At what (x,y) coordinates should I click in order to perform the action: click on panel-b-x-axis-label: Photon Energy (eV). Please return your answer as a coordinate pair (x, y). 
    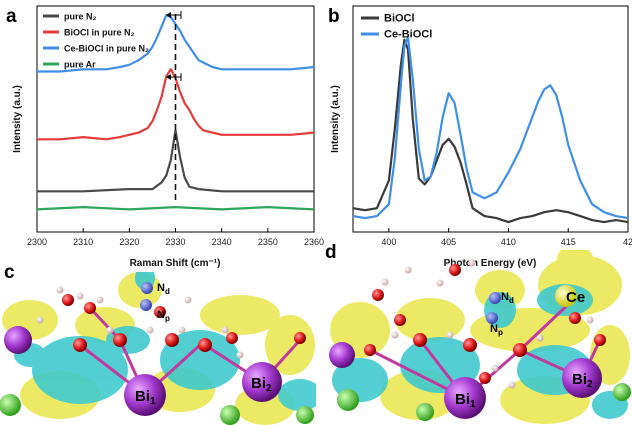
    Looking at the image, I should click on (490, 263).